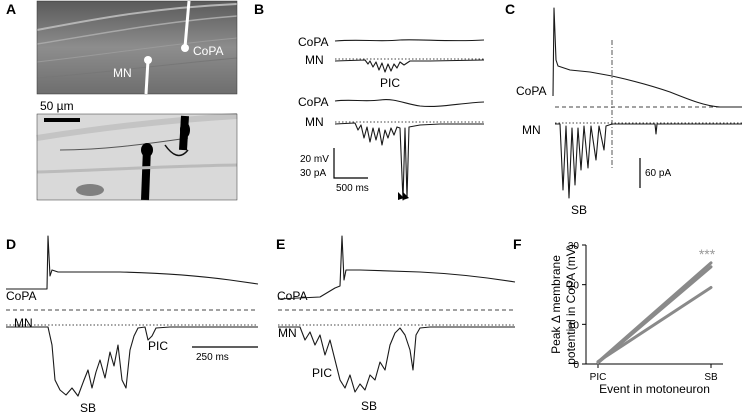  I want to click on panel-f-label: F, so click(517, 244).